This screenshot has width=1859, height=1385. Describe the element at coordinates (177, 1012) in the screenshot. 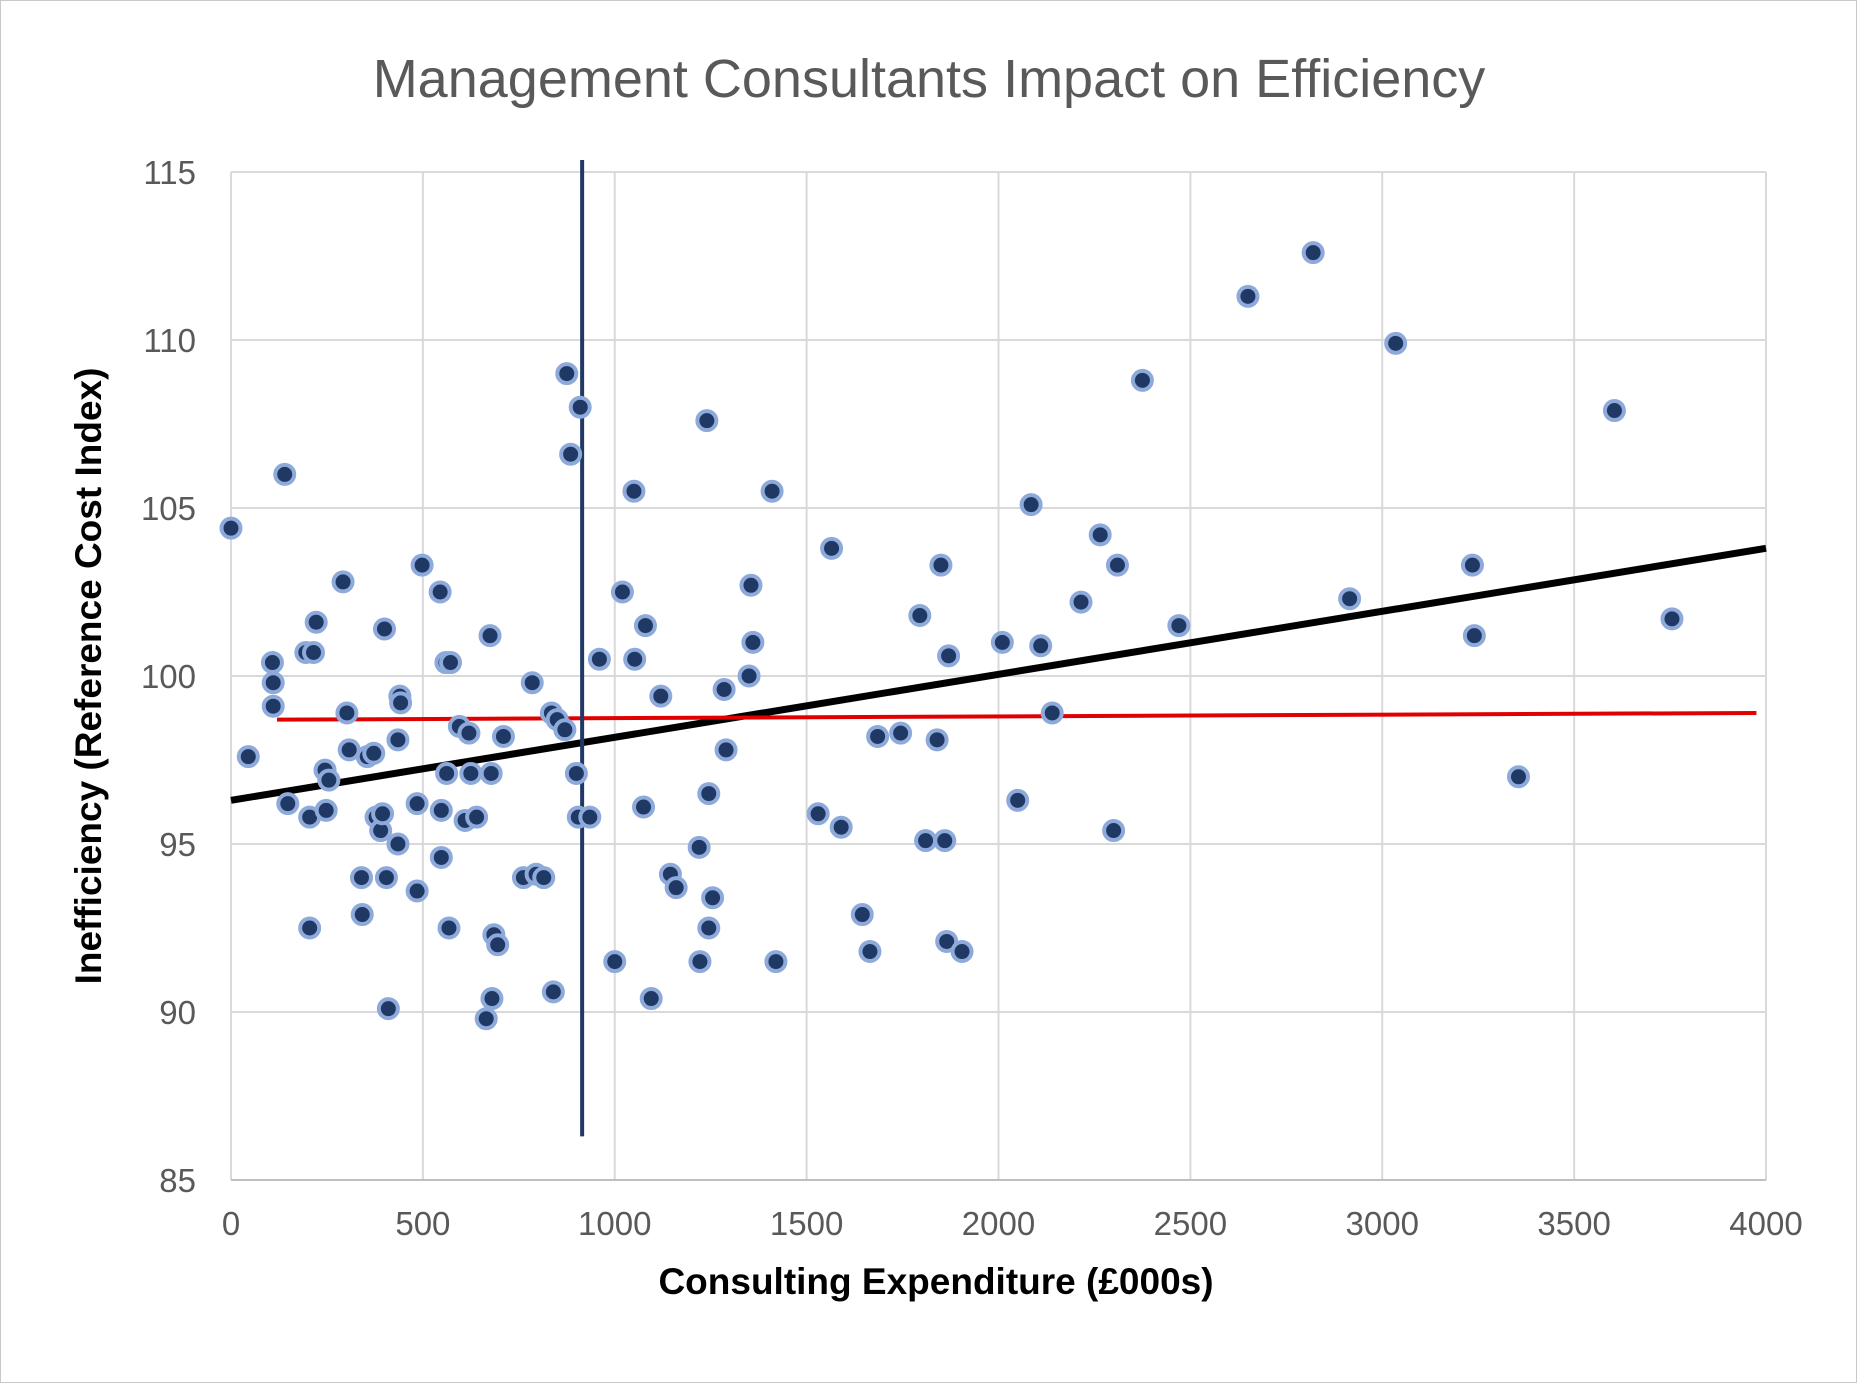

I see `y-tick-label: 90` at that location.